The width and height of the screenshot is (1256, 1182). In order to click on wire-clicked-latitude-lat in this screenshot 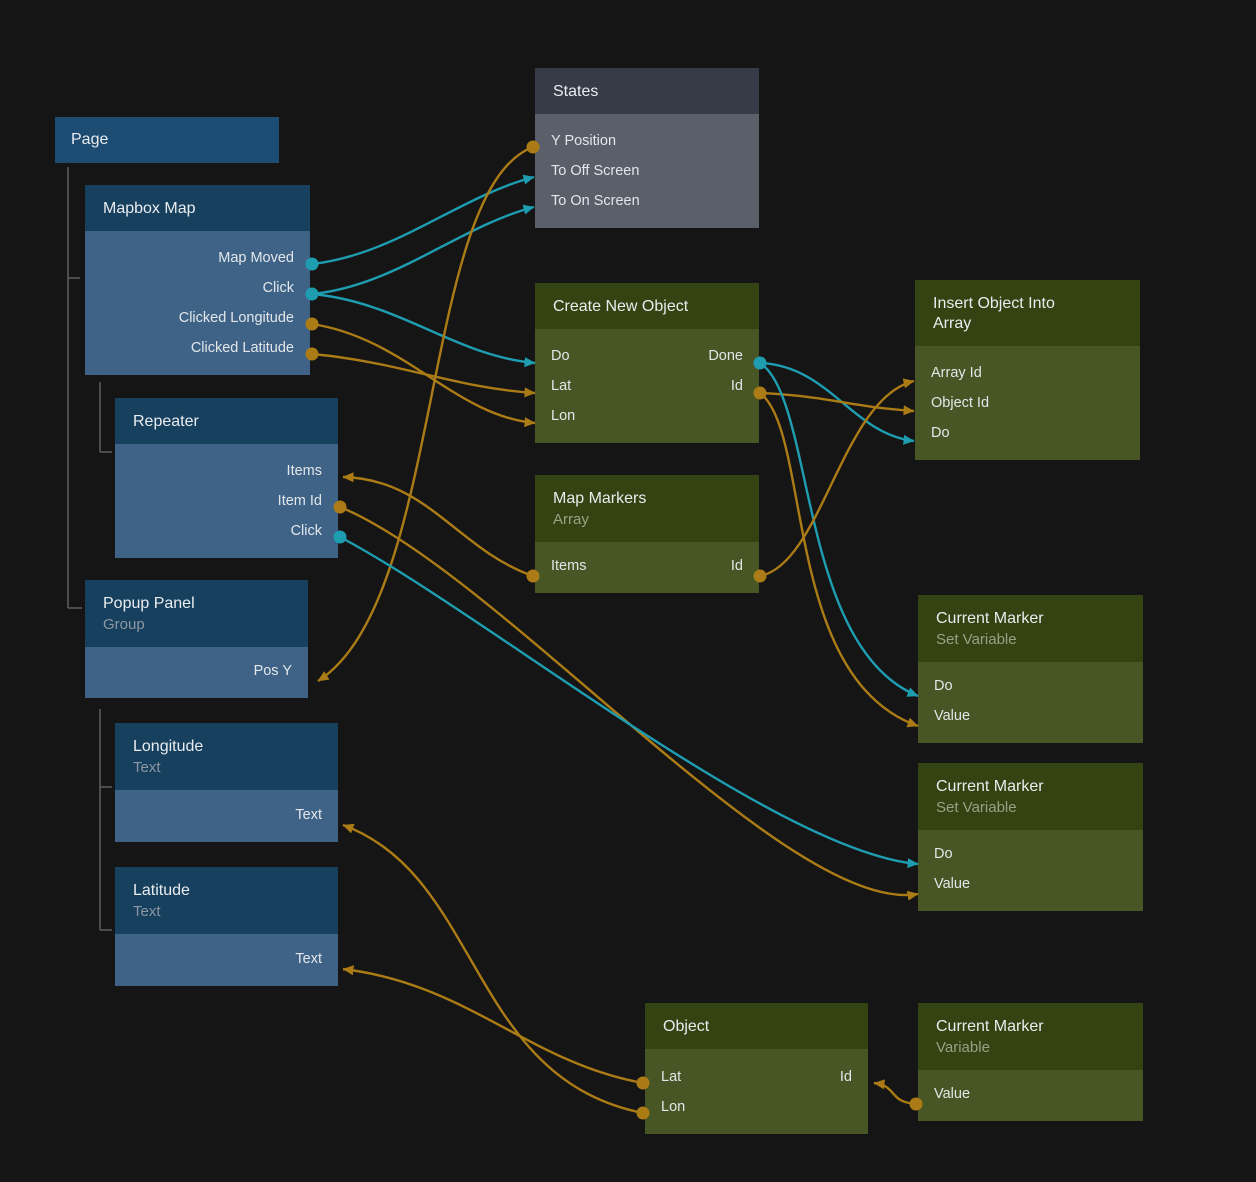, I will do `click(423, 375)`.